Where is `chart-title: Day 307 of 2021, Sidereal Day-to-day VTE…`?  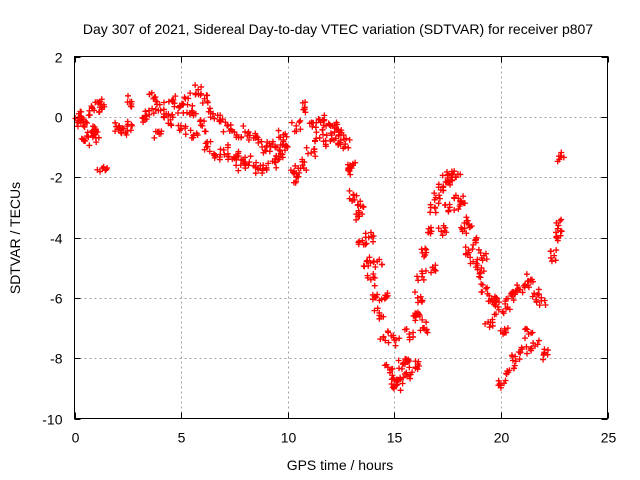 chart-title: Day 307 of 2021, Sidereal Day-to-day VTE… is located at coordinates (338, 29).